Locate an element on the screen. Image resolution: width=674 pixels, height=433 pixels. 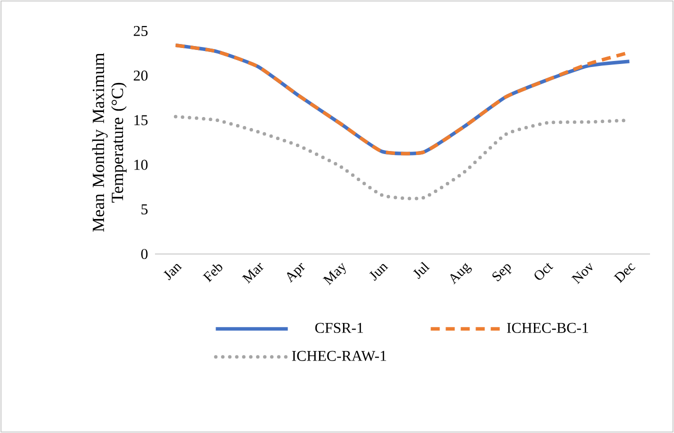
y-axis-title: Mean Monthly Maximum Temperature (°C) is located at coordinates (109, 142).